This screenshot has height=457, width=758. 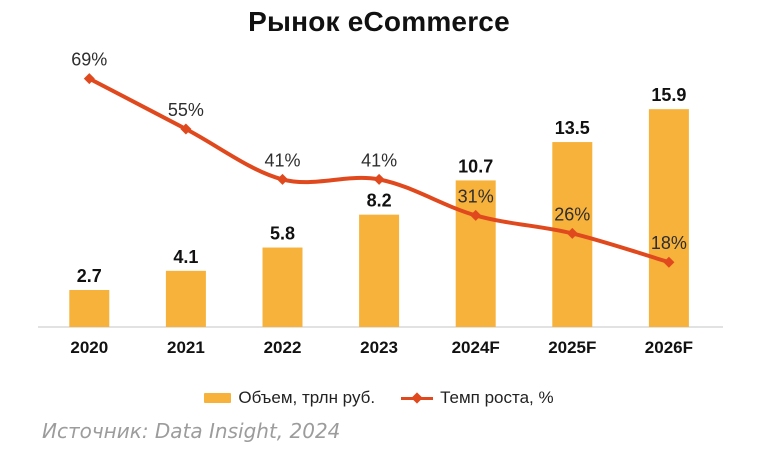 What do you see at coordinates (379, 21) in the screenshot?
I see `chart-title: Рынок eCommerce` at bounding box center [379, 21].